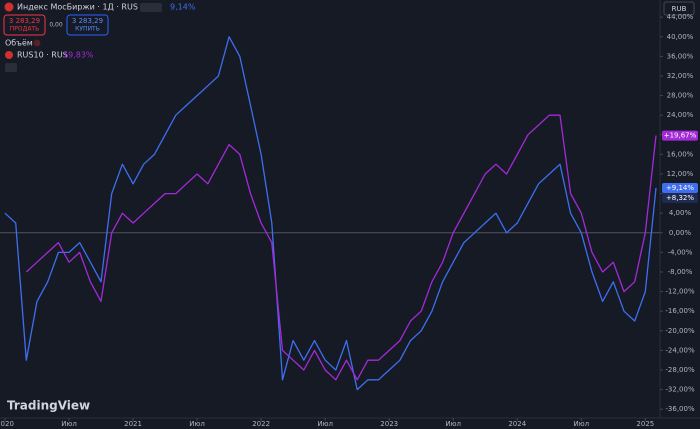 The width and height of the screenshot is (700, 429). Describe the element at coordinates (680, 154) in the screenshot. I see `y-tick-label: 16,00%` at that location.